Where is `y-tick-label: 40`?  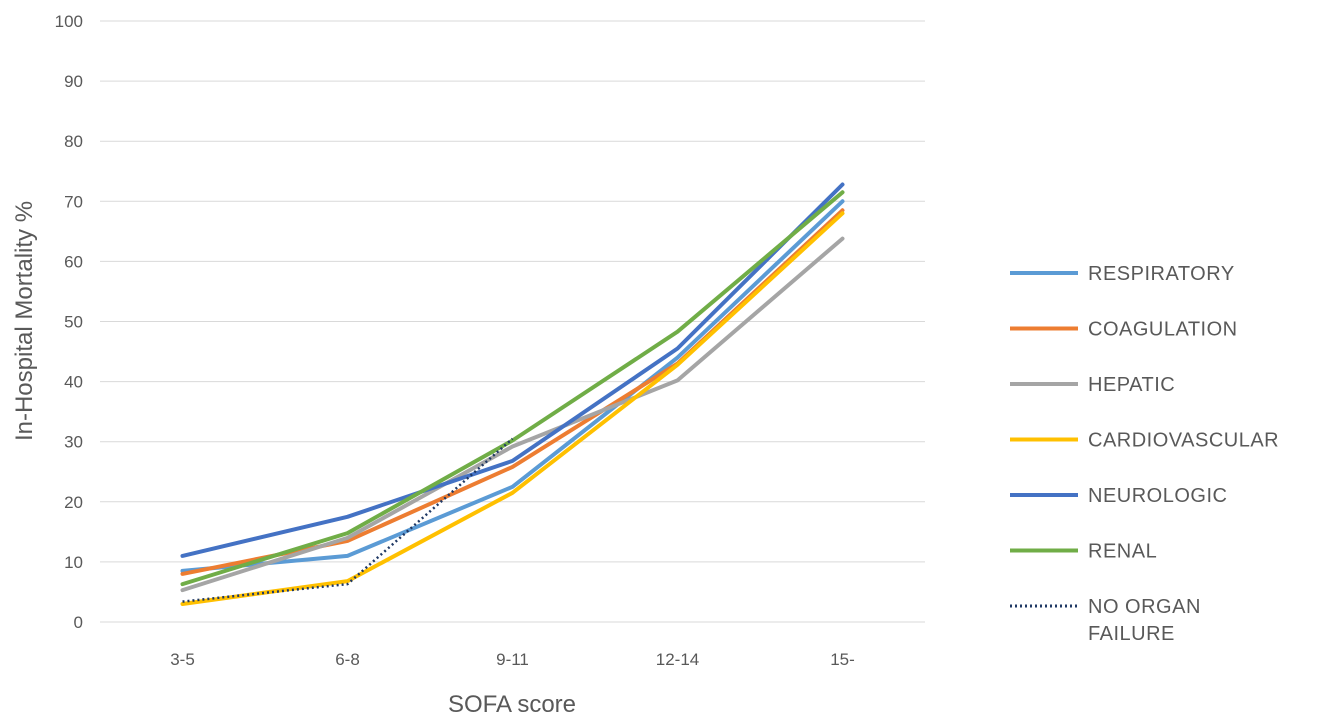
y-tick-label: 40 is located at coordinates (73, 382).